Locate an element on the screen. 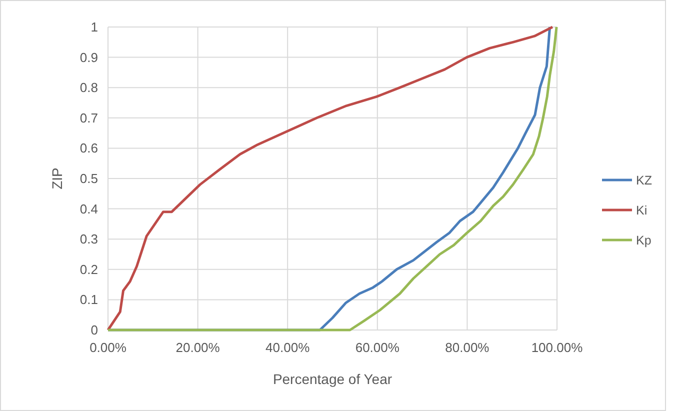 The image size is (685, 411). y-tick-label: 0 is located at coordinates (94, 330).